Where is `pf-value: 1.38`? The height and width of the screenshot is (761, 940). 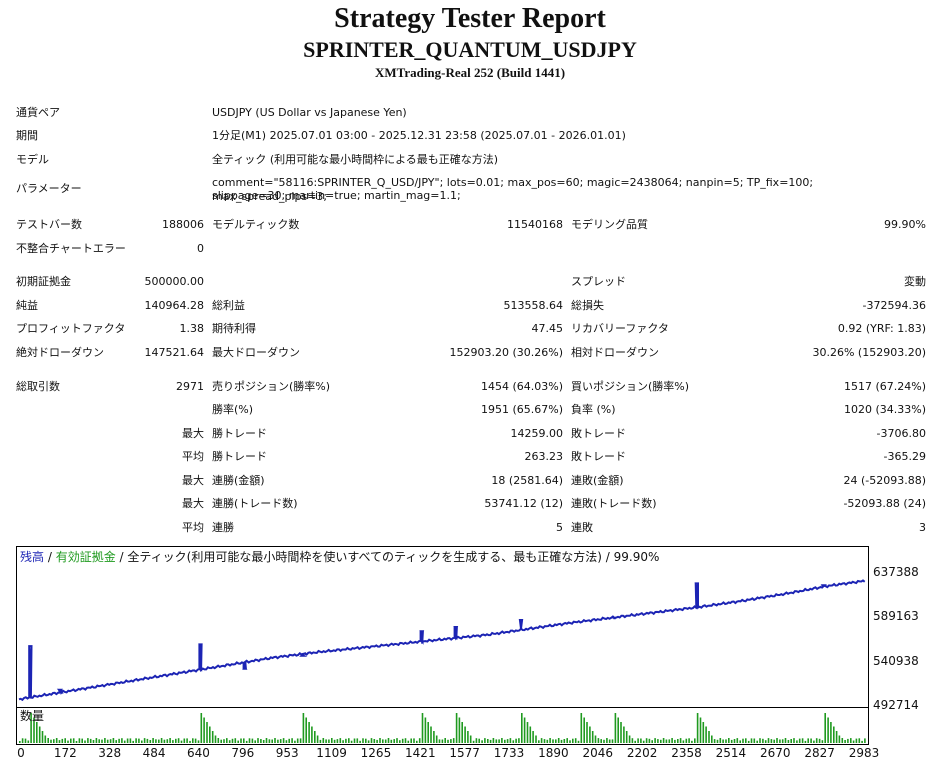 pf-value: 1.38 is located at coordinates (192, 328).